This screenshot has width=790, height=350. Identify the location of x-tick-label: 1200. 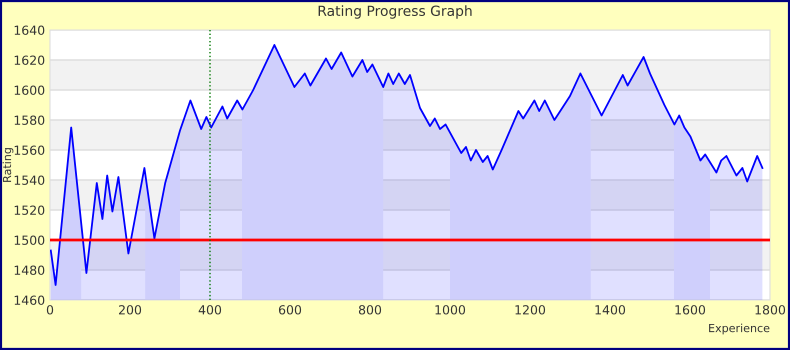
(530, 310).